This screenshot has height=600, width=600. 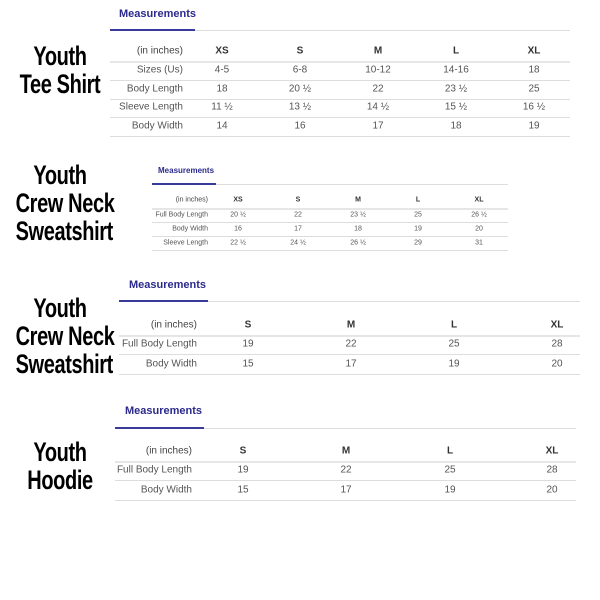 What do you see at coordinates (238, 229) in the screenshot?
I see `table-cell: 16` at bounding box center [238, 229].